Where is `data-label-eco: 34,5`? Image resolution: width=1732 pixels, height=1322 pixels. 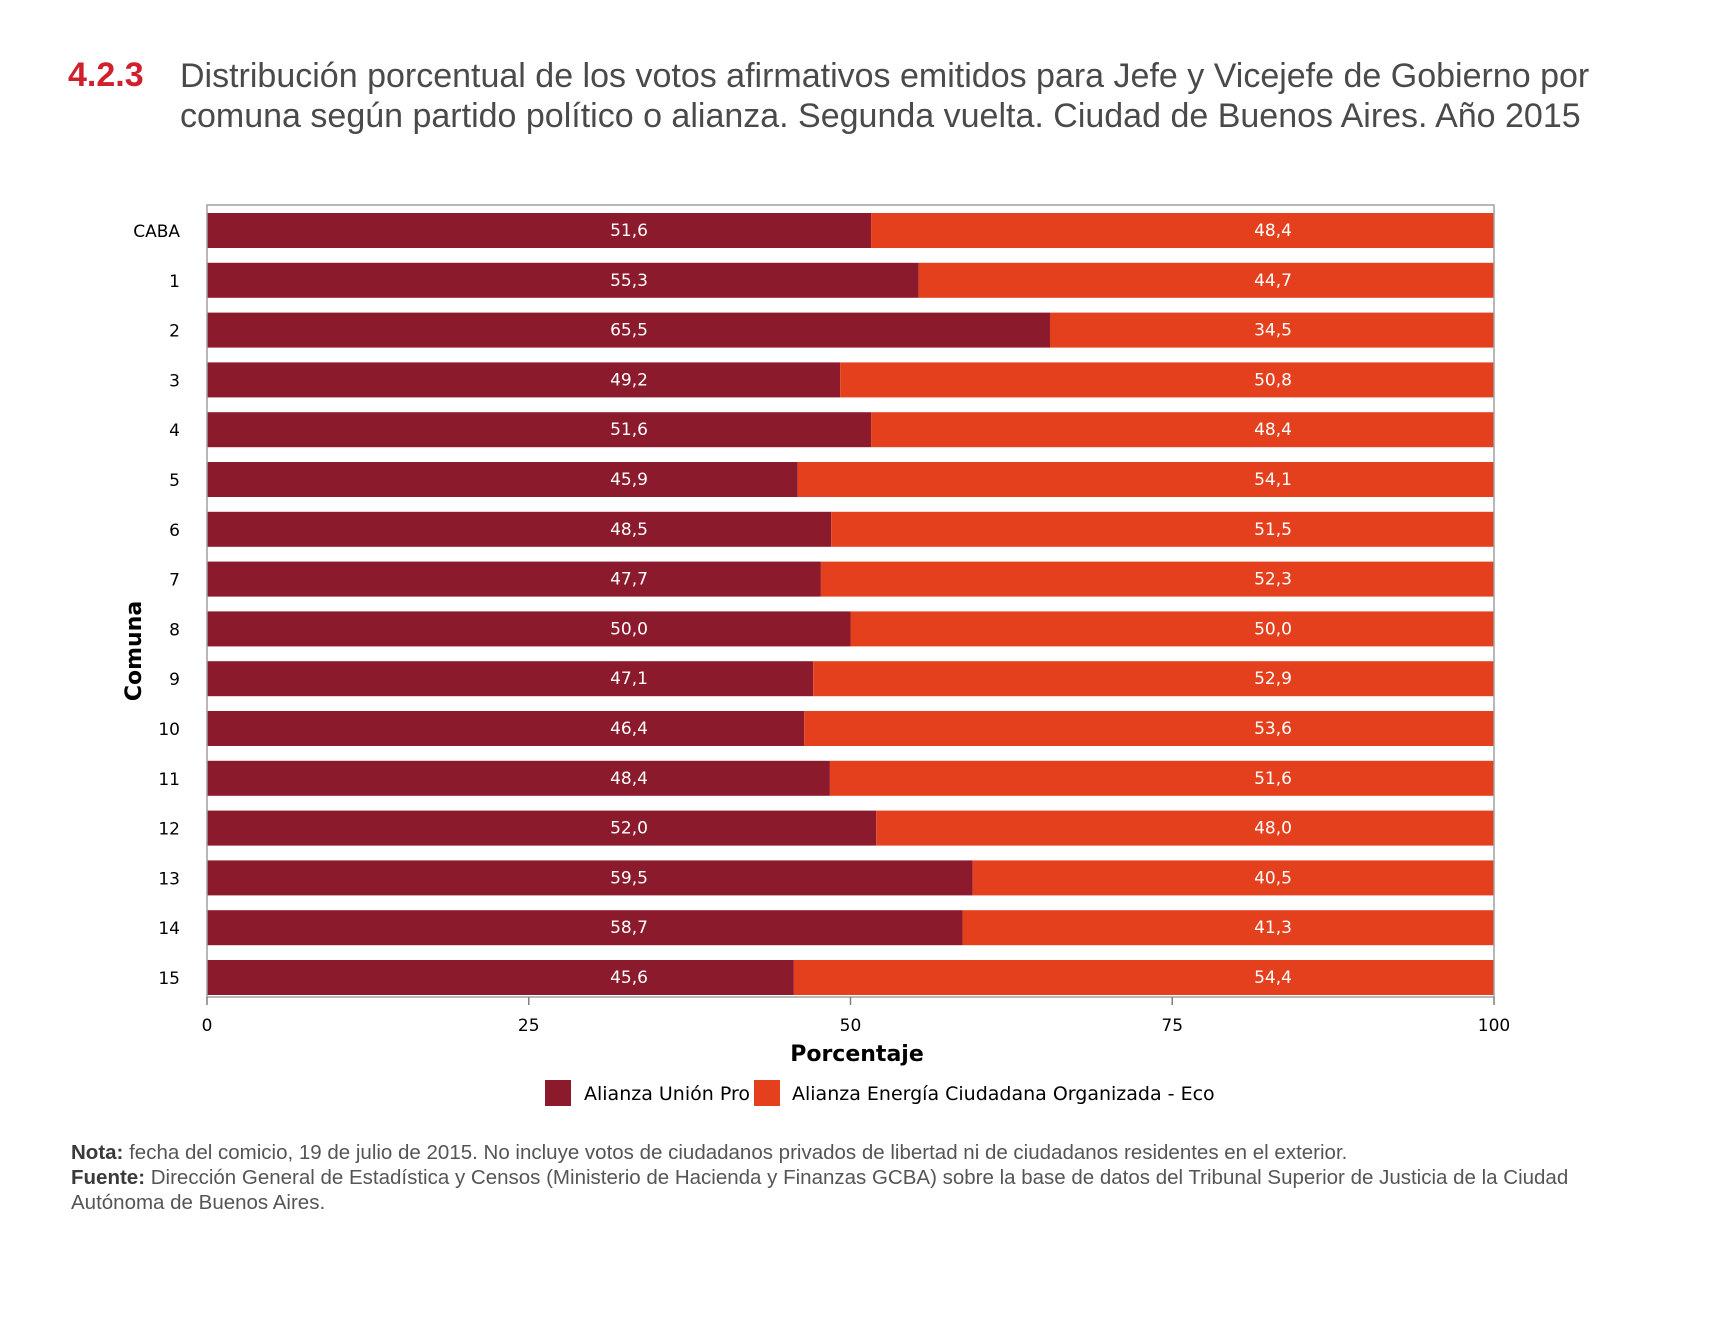
data-label-eco: 34,5 is located at coordinates (1273, 331).